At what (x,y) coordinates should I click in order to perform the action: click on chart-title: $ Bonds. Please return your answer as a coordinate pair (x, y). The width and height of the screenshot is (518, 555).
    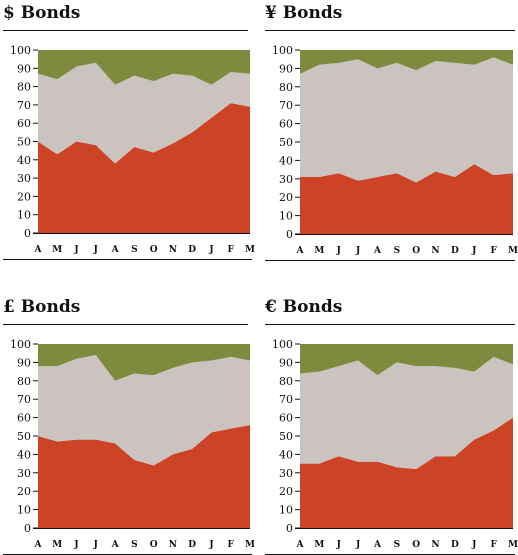
    Looking at the image, I should click on (42, 13).